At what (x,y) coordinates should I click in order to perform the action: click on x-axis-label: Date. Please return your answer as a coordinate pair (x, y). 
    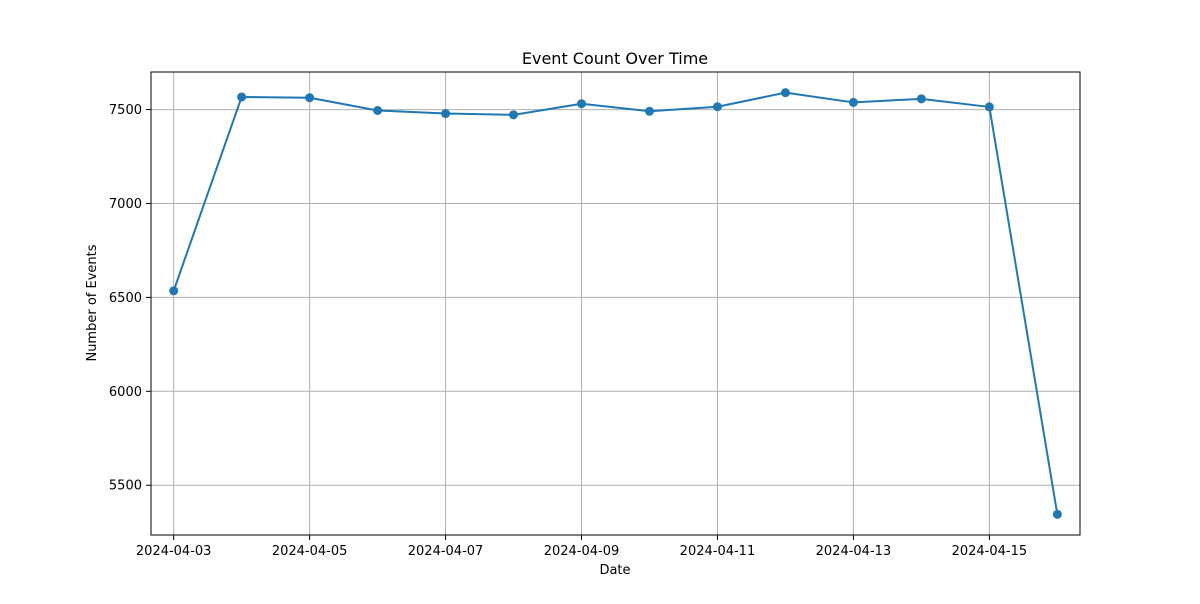
    Looking at the image, I should click on (614, 570).